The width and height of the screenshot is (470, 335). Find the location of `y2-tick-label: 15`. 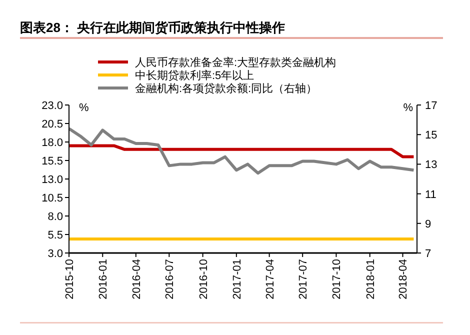

y2-tick-label: 15 is located at coordinates (431, 136).